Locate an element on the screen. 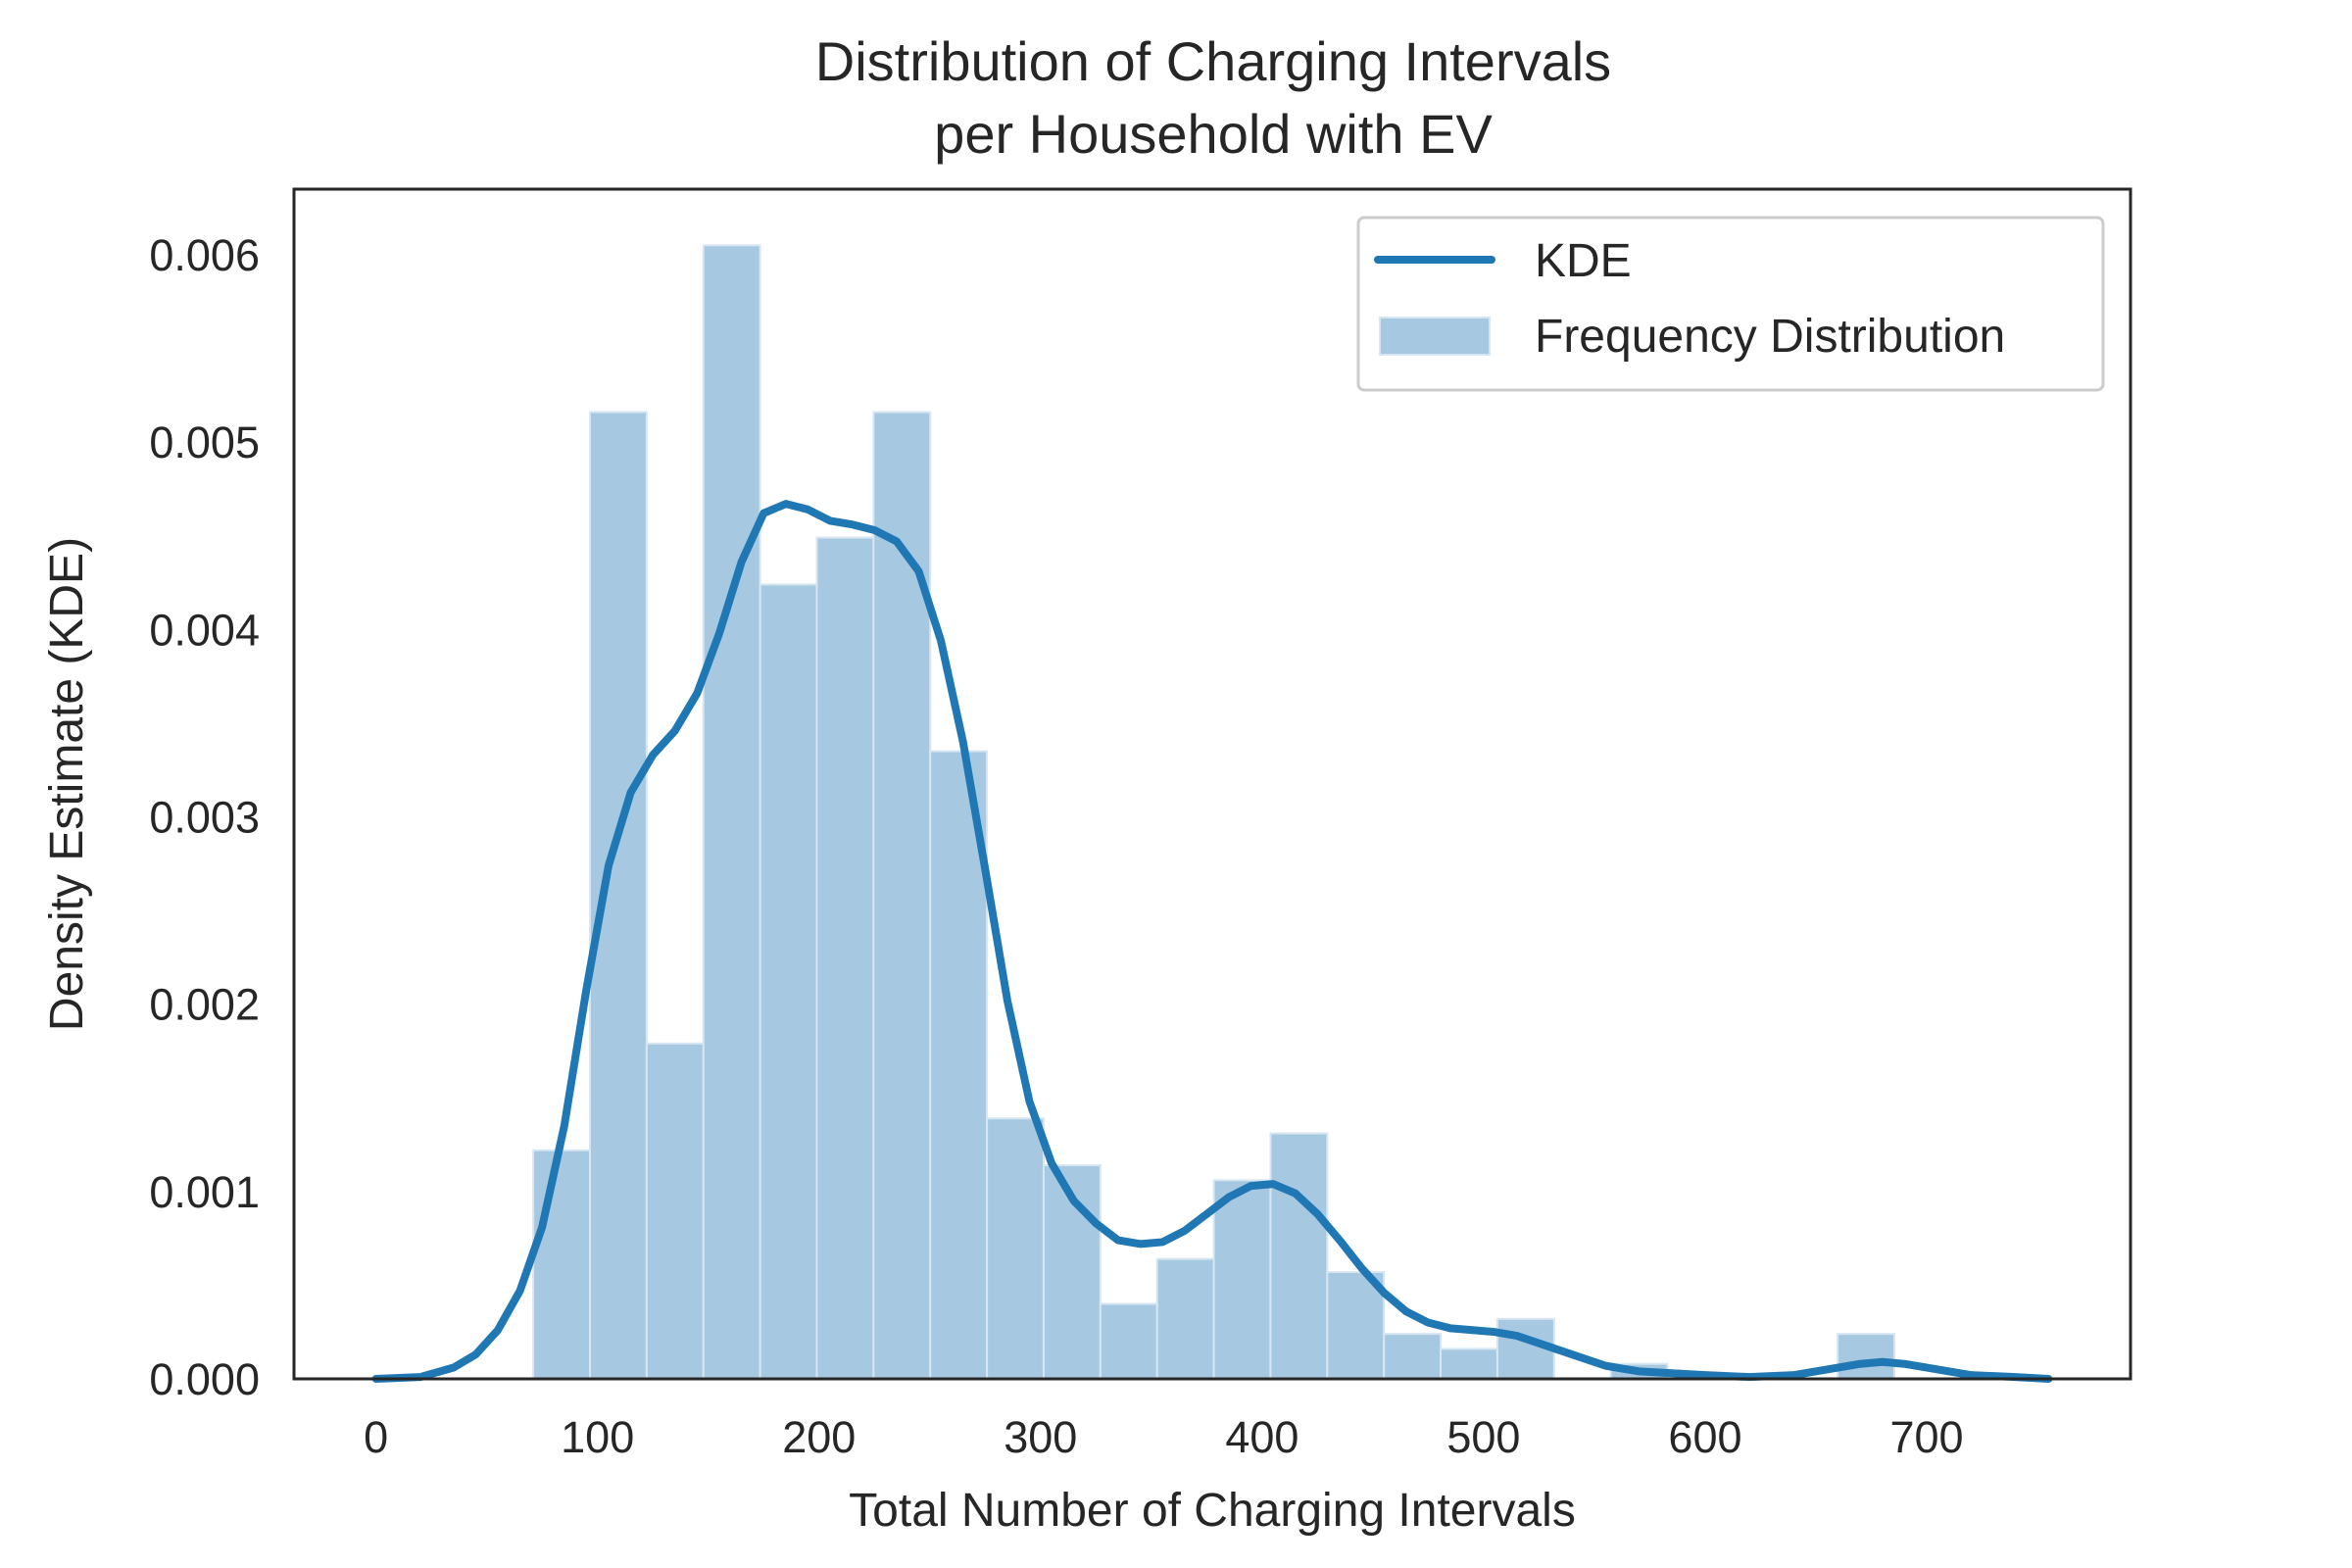 The image size is (2352, 1568). legend-kde-label: KDE is located at coordinates (1583, 261).